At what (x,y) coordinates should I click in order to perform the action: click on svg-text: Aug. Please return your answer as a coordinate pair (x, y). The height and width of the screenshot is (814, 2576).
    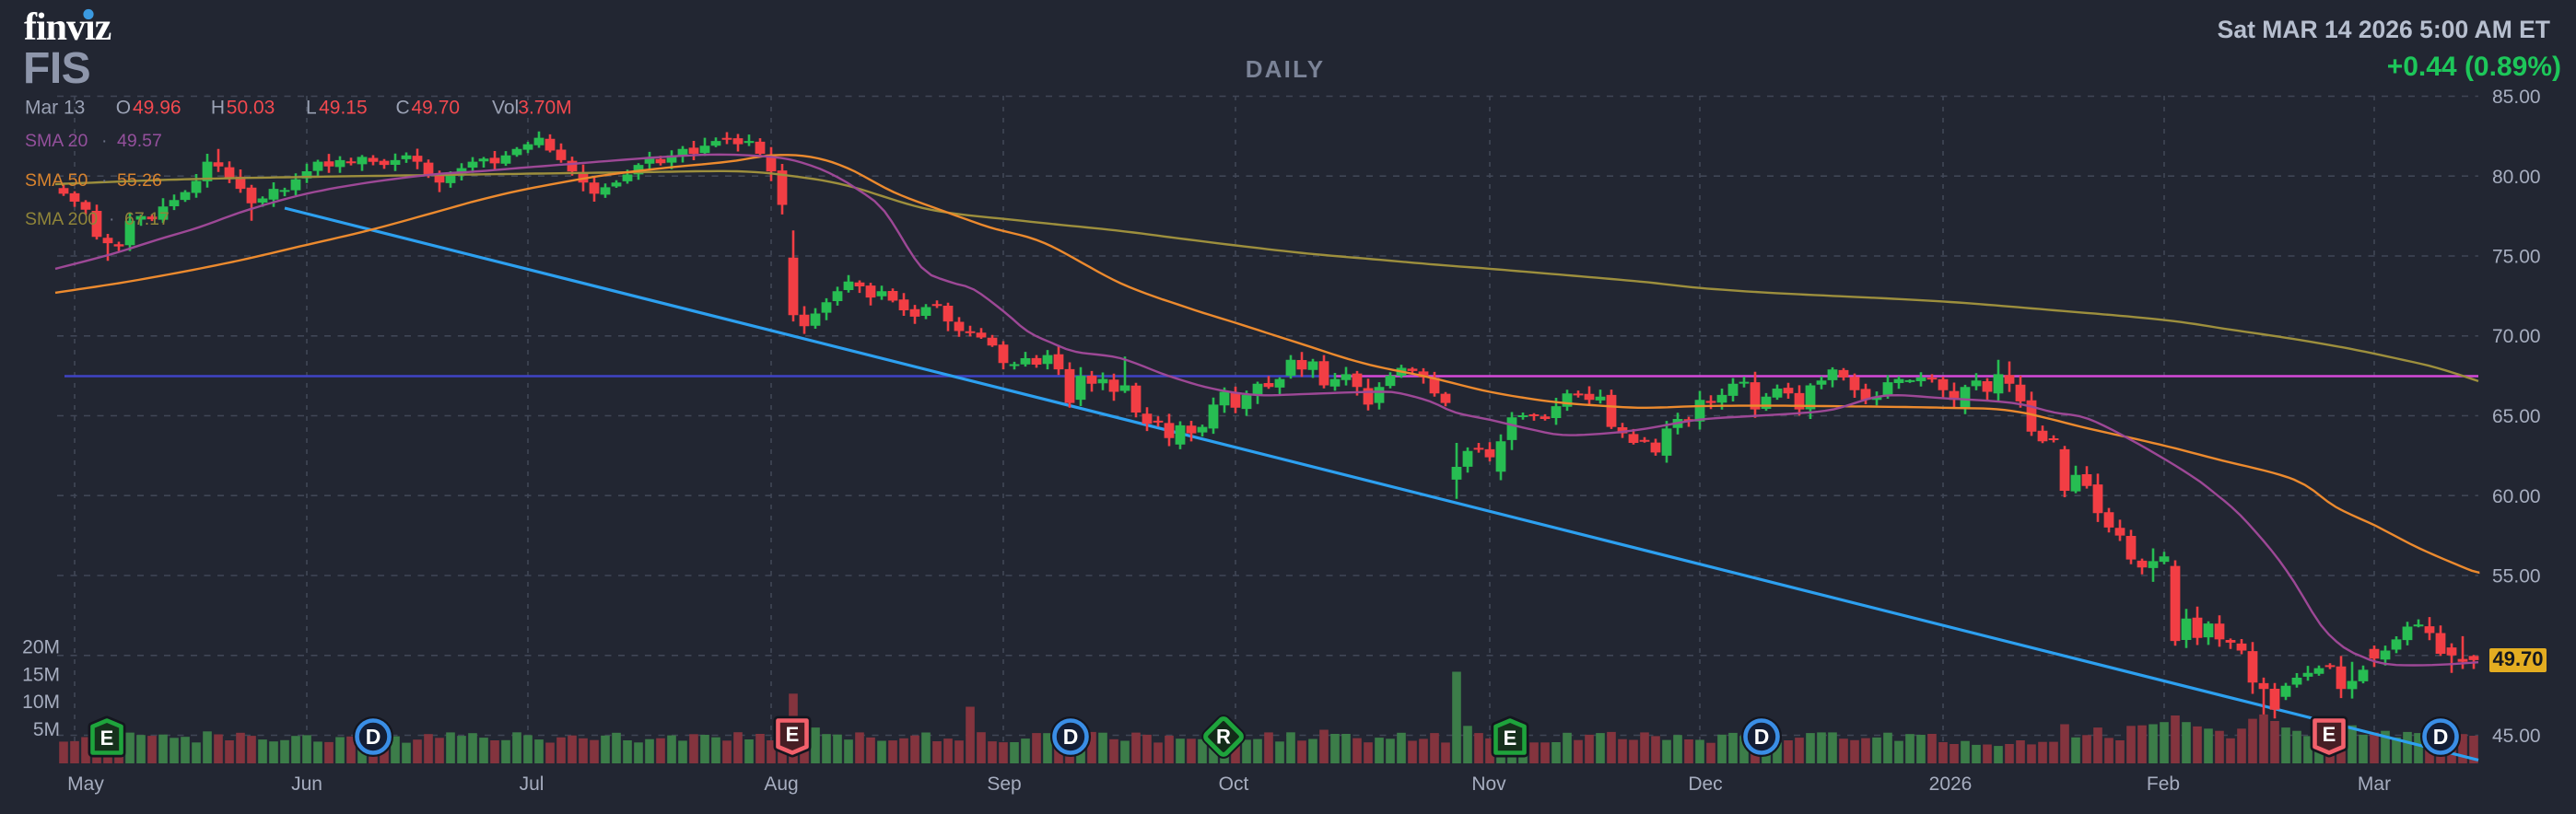
    Looking at the image, I should click on (781, 784).